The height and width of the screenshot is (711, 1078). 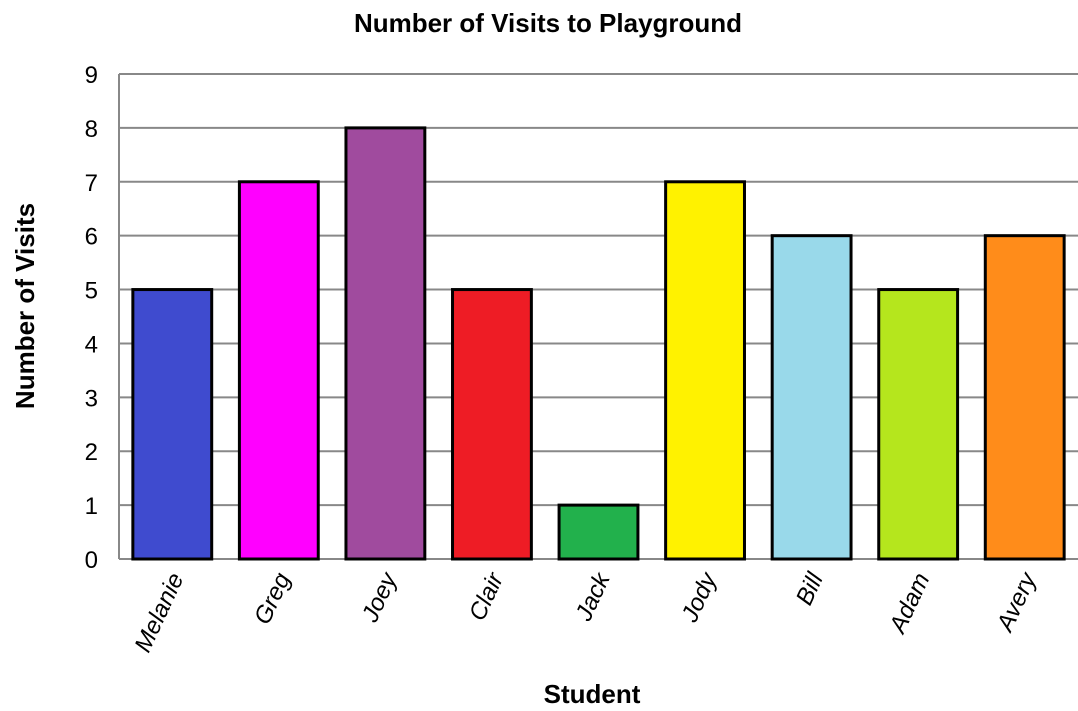 I want to click on y-tick-label: 4, so click(x=91, y=344).